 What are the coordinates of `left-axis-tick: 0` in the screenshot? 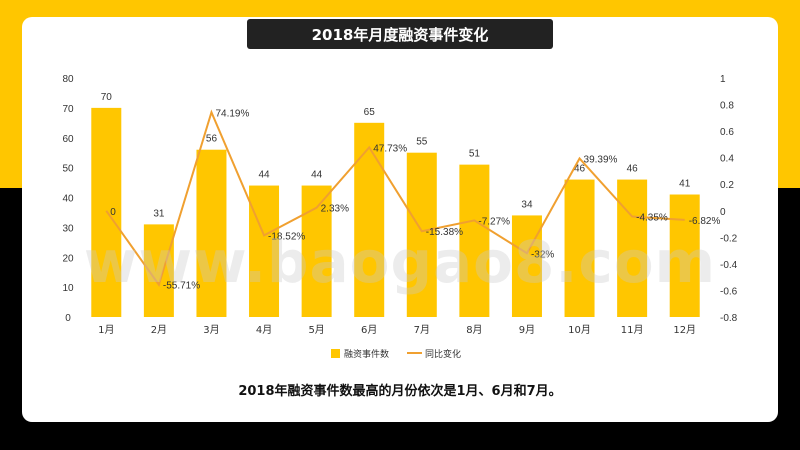 It's located at (68, 318).